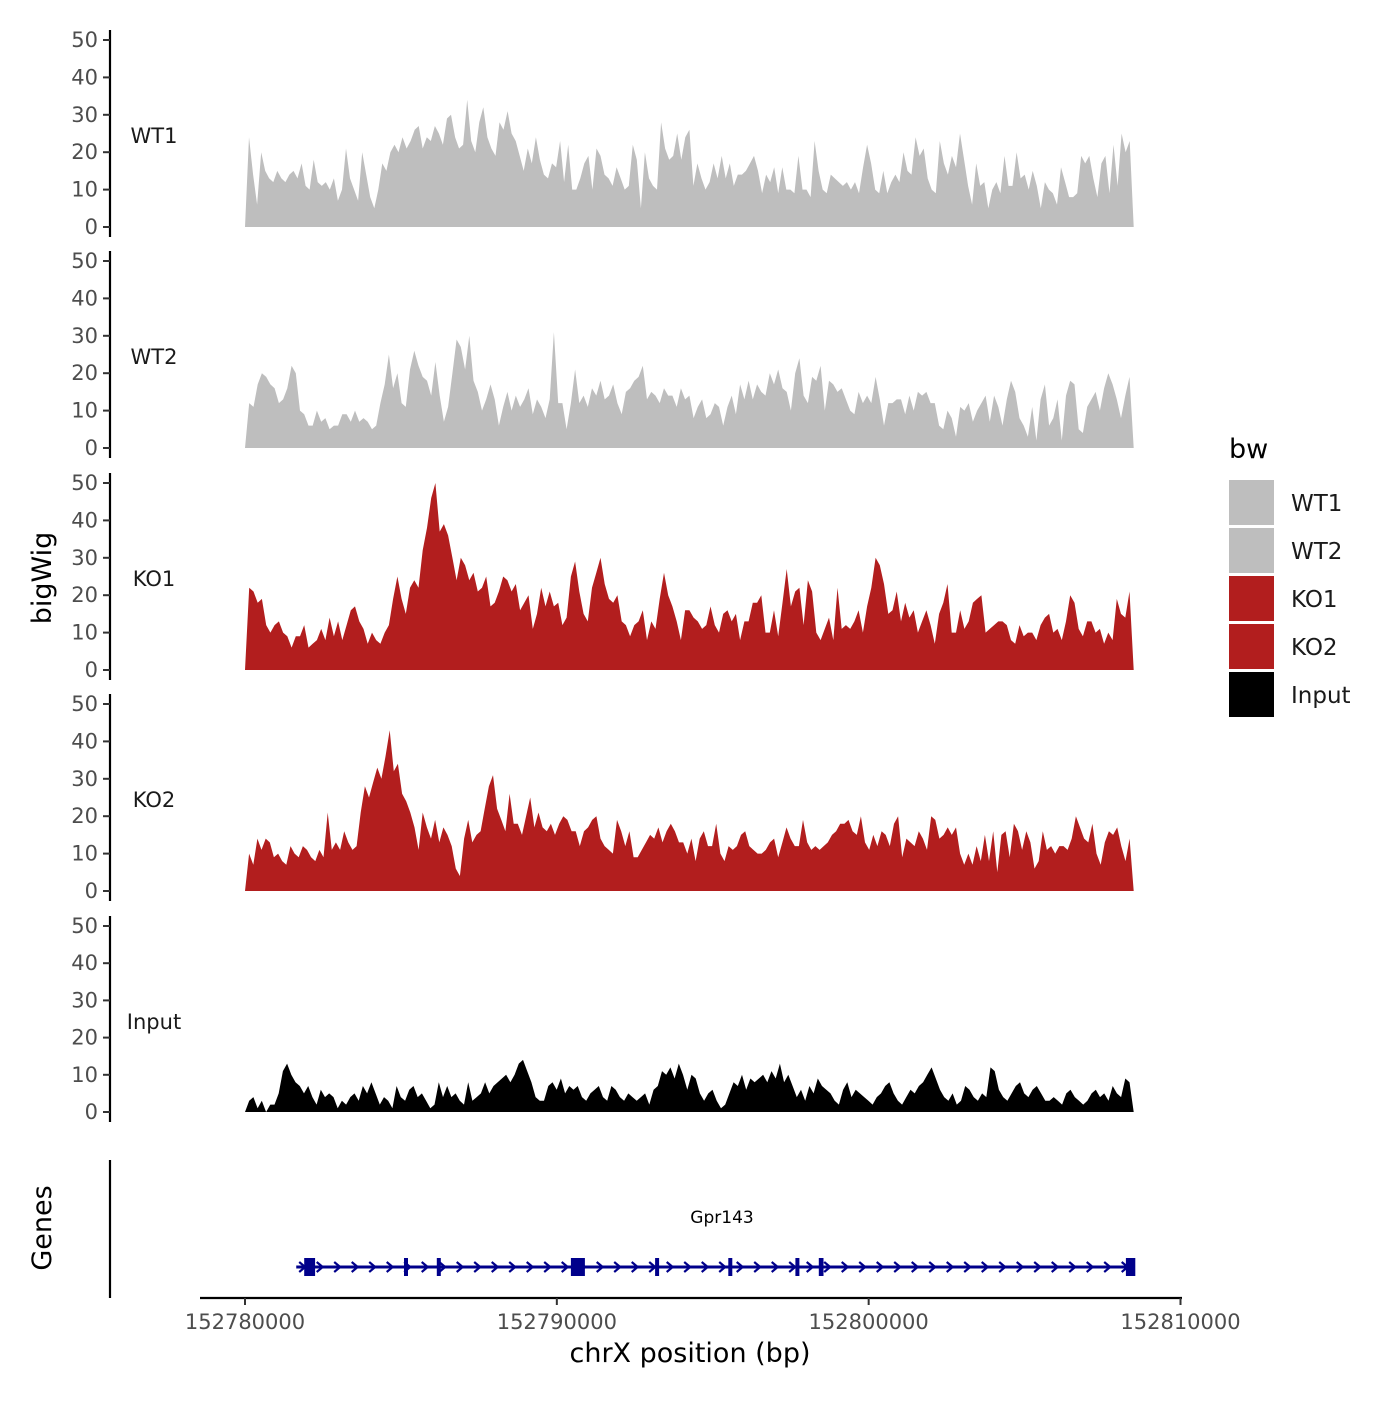  Describe the element at coordinates (581, 1229) in the screenshot. I see `gene-panel: Gpr143 Genes` at that location.